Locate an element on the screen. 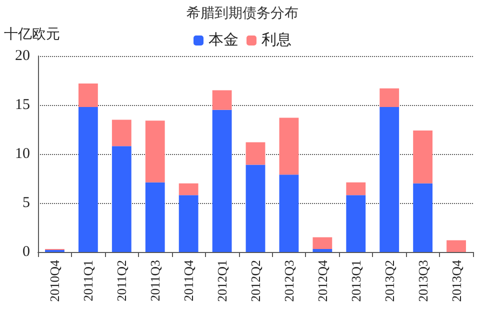 This screenshot has height=328, width=485. x-tick-label: 2012Q1 is located at coordinates (222, 281).